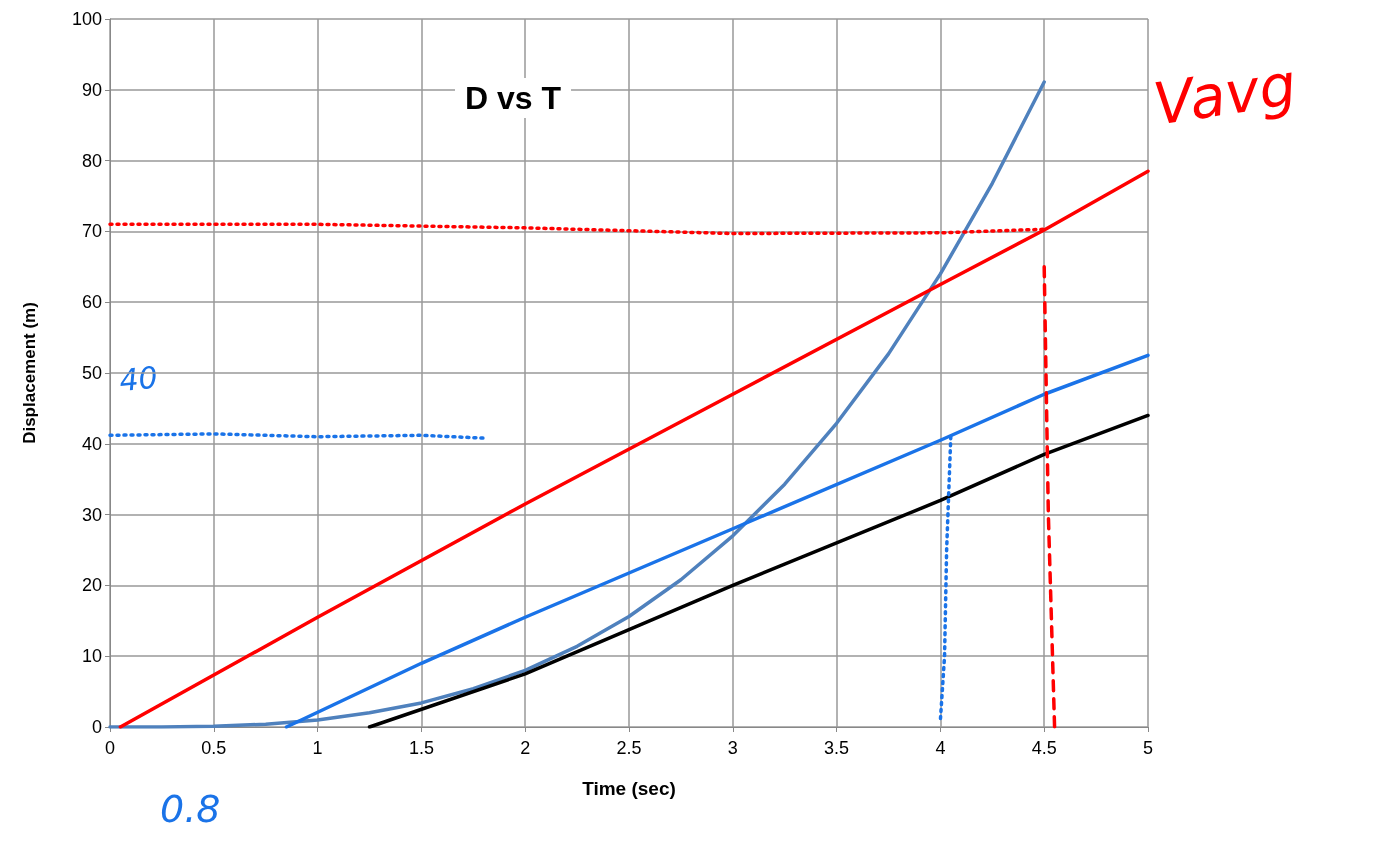 The image size is (1379, 867). I want to click on text: D vs T, so click(513, 98).